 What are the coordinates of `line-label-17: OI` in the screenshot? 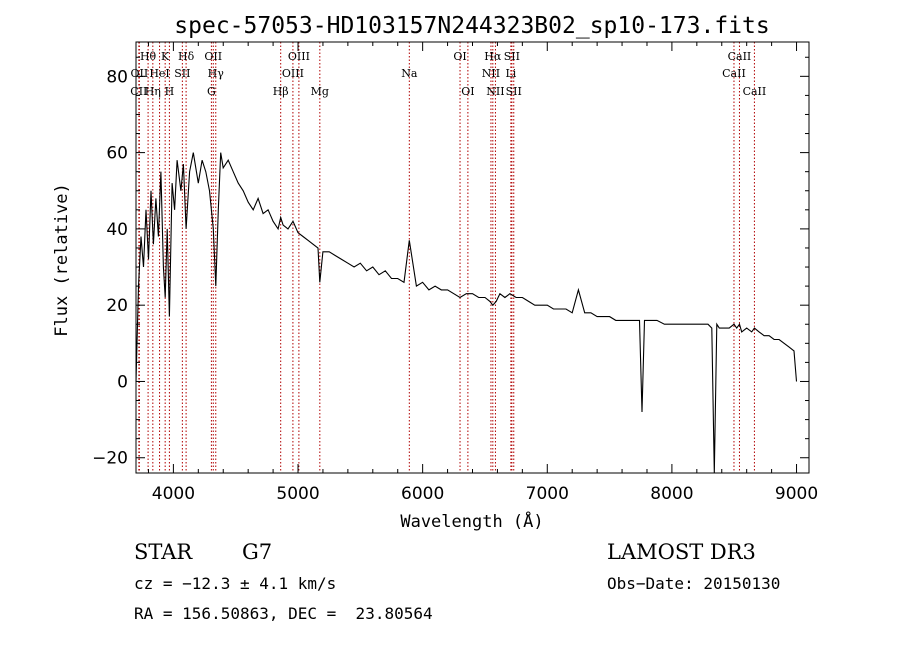 It's located at (459, 56).